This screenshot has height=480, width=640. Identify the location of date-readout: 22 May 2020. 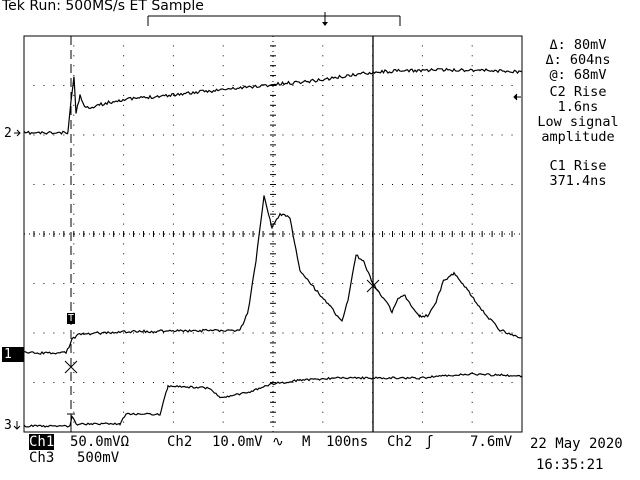
(576, 444).